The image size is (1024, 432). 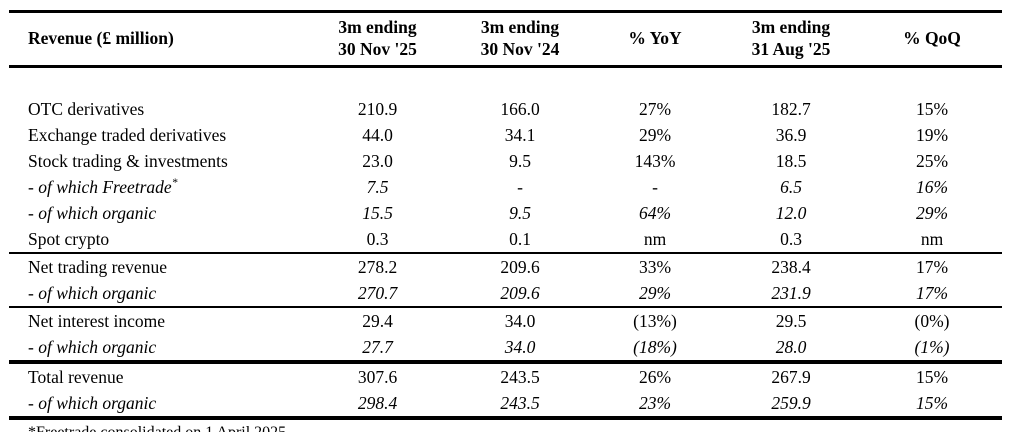 I want to click on value-cell: 44.0, so click(x=377, y=134).